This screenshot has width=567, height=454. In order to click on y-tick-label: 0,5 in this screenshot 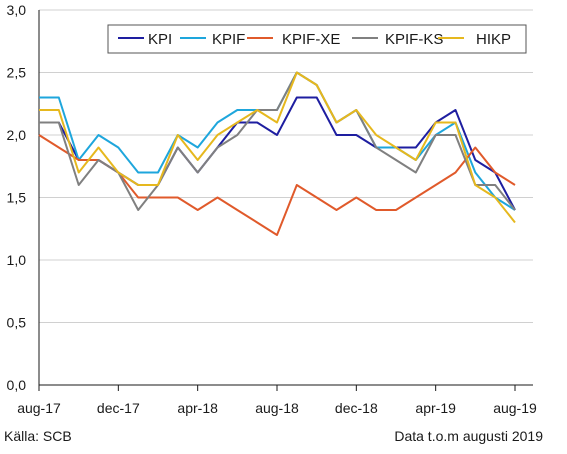, I will do `click(17, 323)`.